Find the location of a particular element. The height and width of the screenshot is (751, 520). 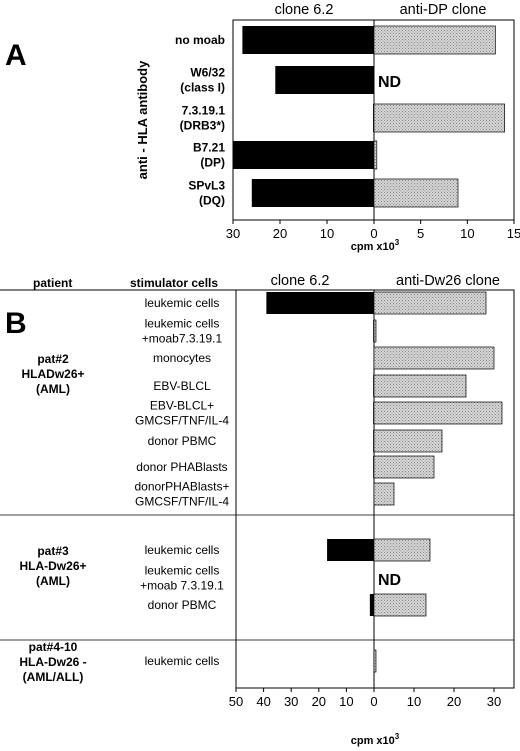

panel-a-xlabel-text: cpm x10 is located at coordinates (373, 247).